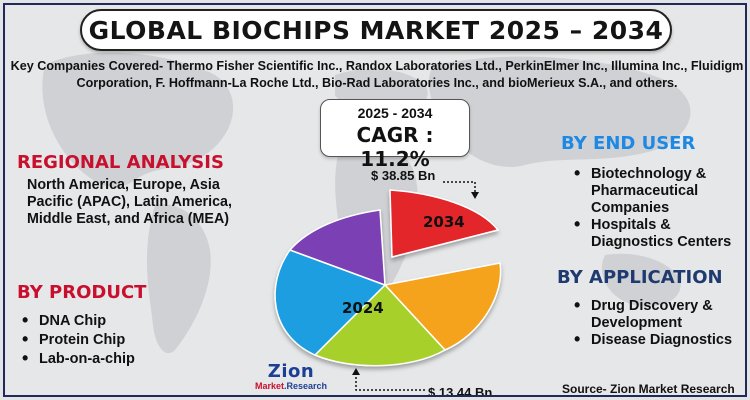 This screenshot has width=750, height=400. Describe the element at coordinates (658, 314) in the screenshot. I see `list-item: Drug Discovery & Development` at that location.